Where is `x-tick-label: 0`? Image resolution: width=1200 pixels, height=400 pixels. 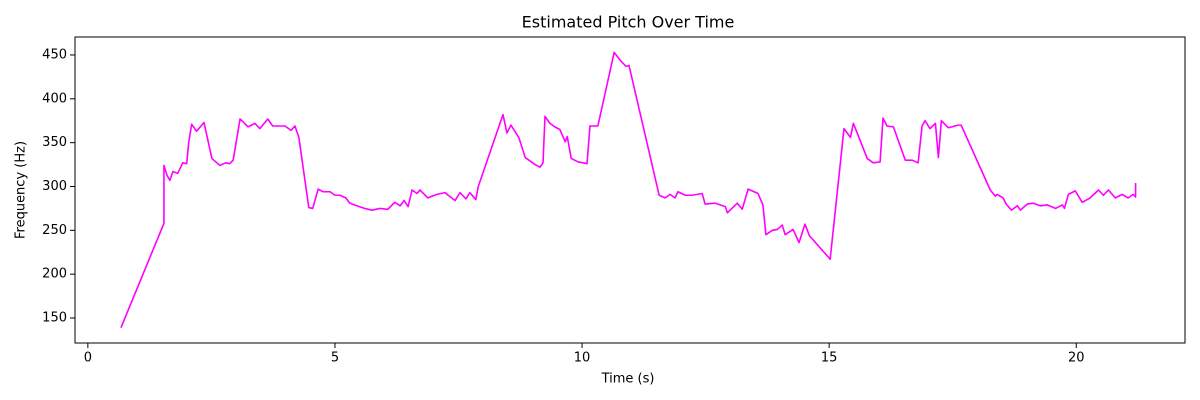 x-tick-label: 0 is located at coordinates (88, 358).